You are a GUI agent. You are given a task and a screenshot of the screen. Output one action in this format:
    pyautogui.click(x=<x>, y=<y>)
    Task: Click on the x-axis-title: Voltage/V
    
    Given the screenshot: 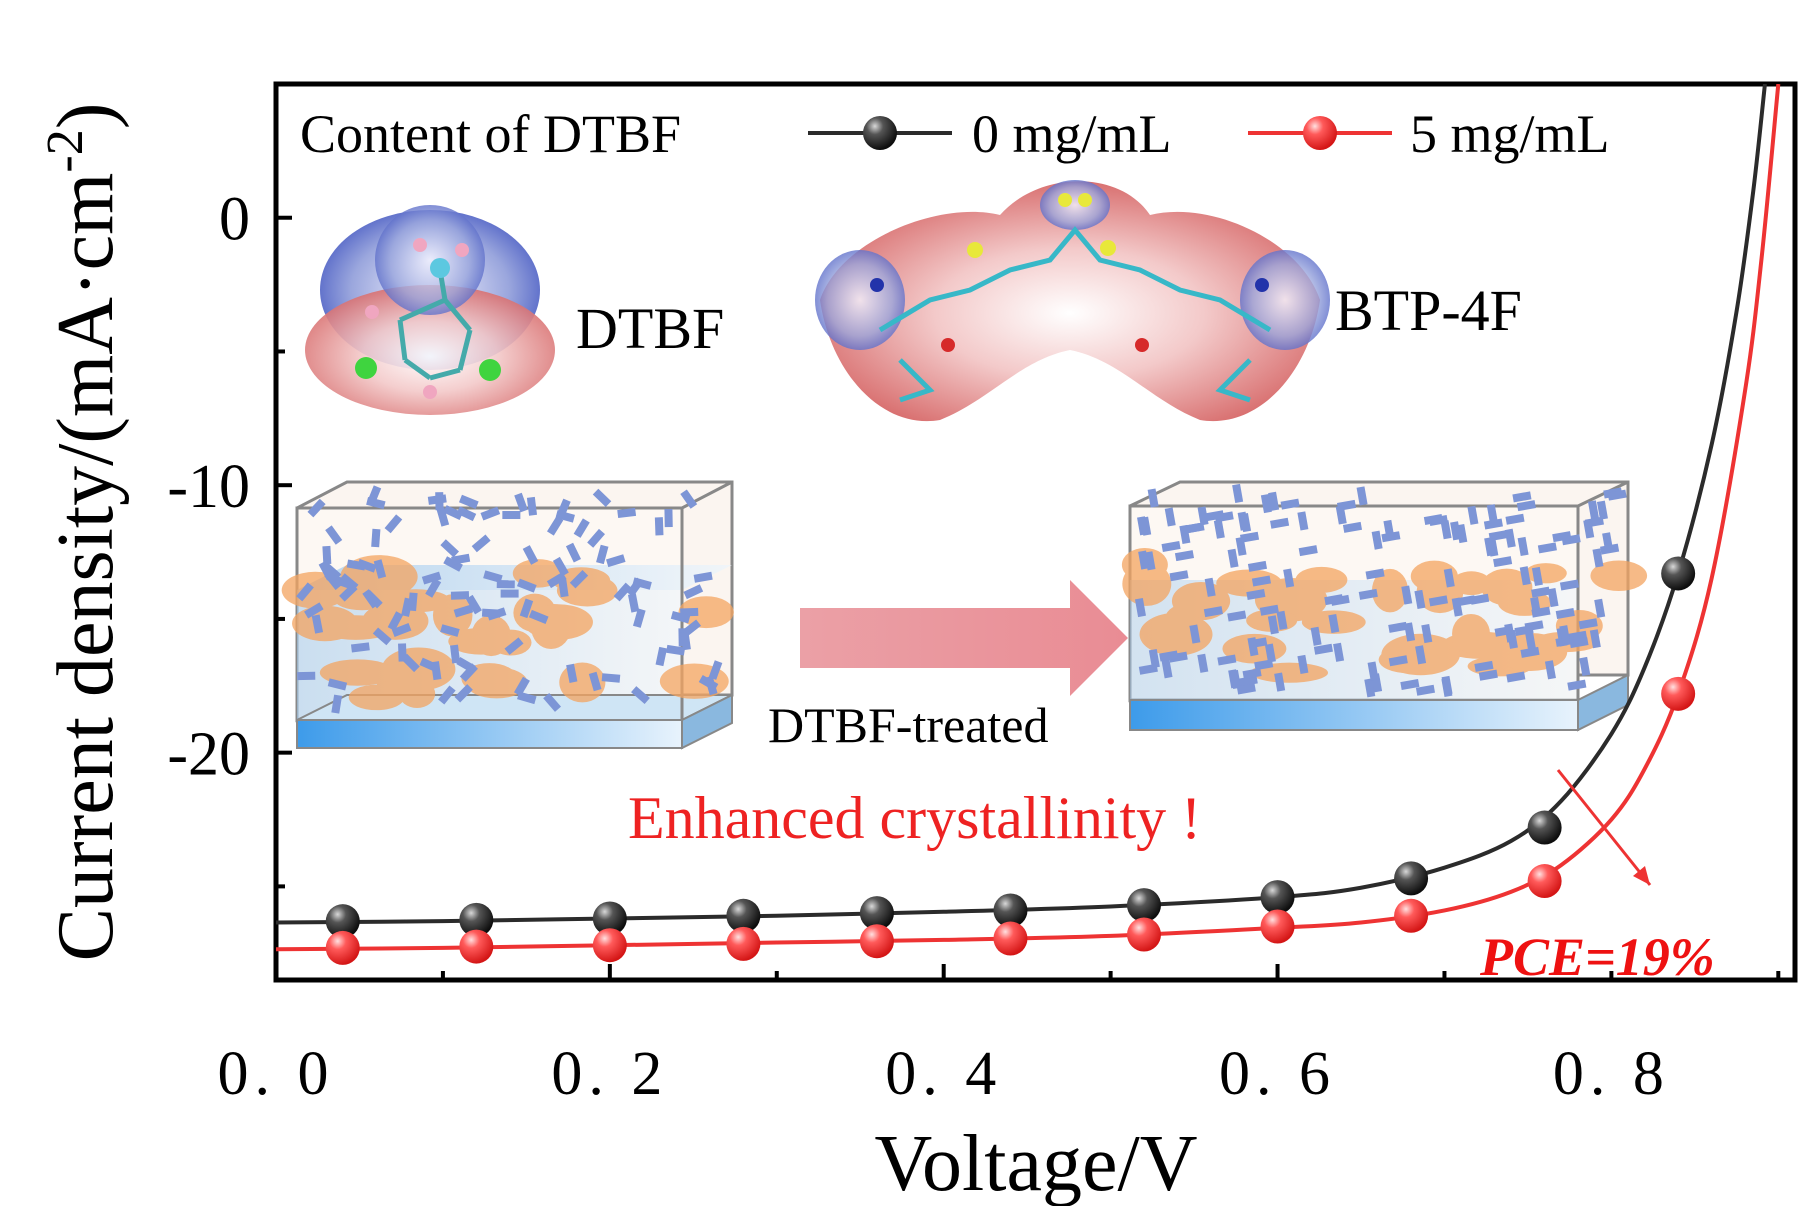 What is the action you would take?
    pyautogui.click(x=1036, y=1163)
    